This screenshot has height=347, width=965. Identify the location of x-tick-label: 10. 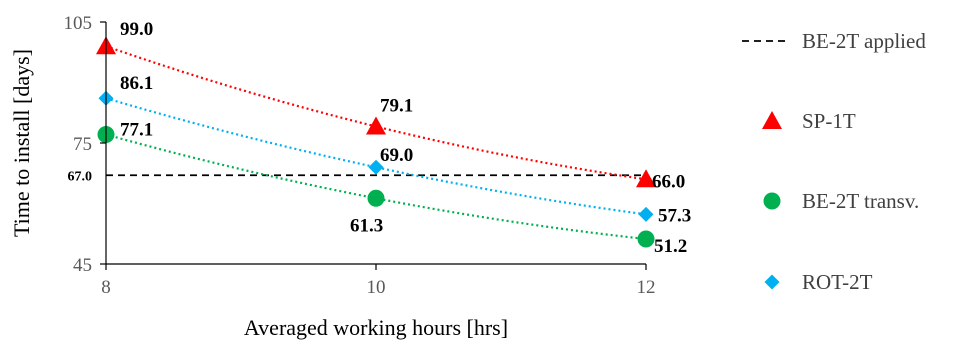
(376, 287).